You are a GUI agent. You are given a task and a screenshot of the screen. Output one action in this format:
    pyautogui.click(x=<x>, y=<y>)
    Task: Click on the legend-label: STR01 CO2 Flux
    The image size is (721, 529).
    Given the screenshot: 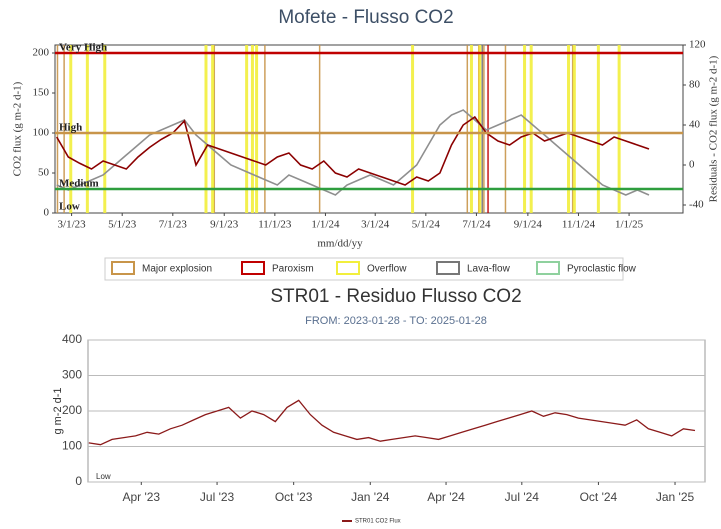 What is the action you would take?
    pyautogui.click(x=378, y=522)
    